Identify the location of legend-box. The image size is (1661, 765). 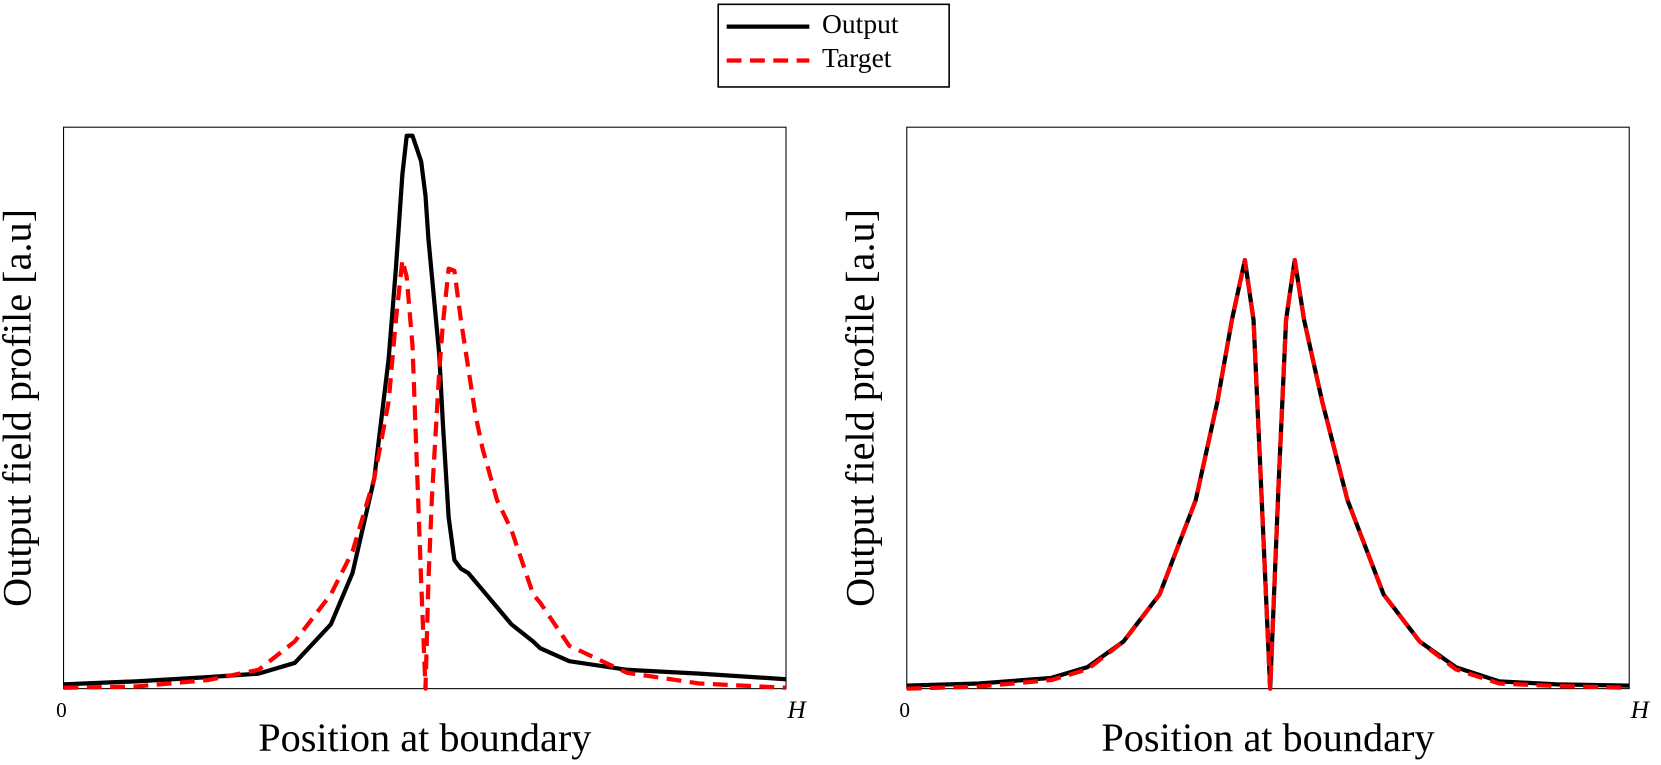
(833, 45).